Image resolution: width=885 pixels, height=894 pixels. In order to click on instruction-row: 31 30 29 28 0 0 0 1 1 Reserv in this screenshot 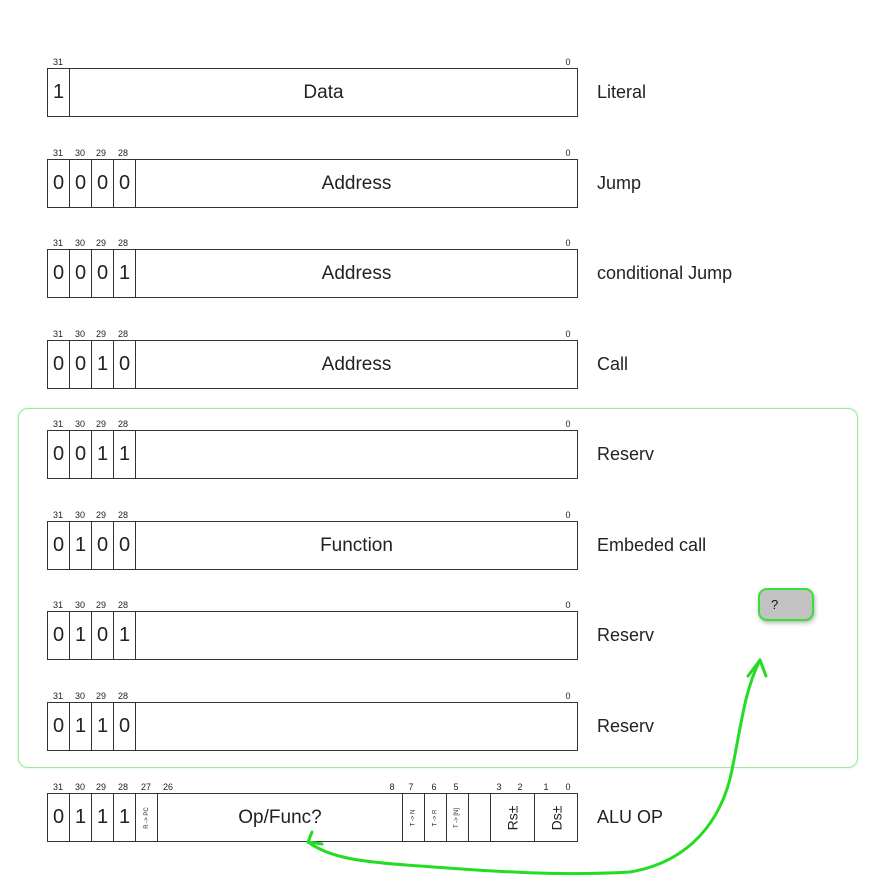, I will do `click(442, 454)`.